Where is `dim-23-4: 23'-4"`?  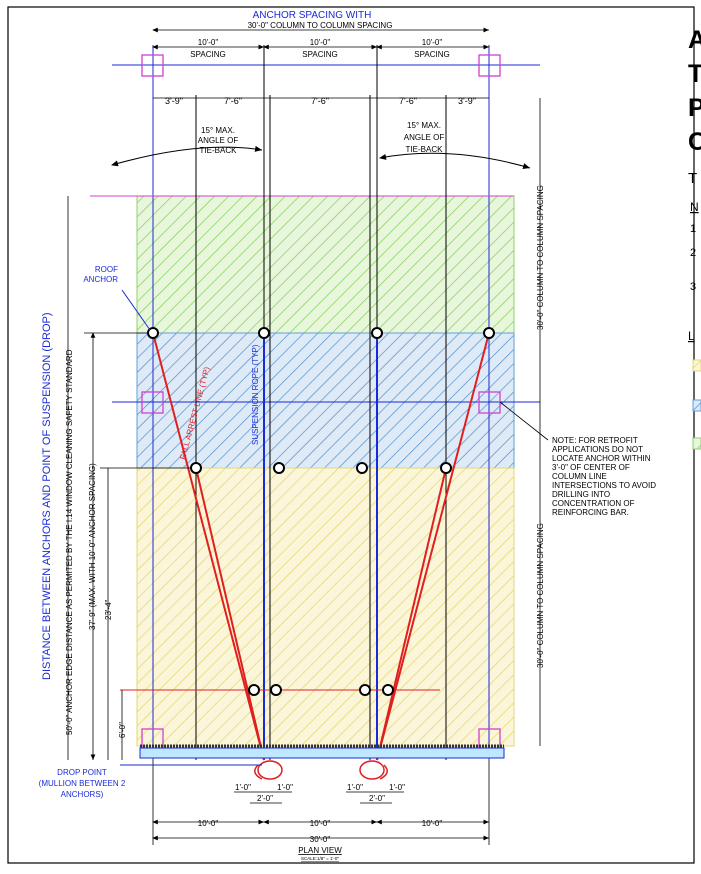
dim-23-4: 23'-4" is located at coordinates (108, 609).